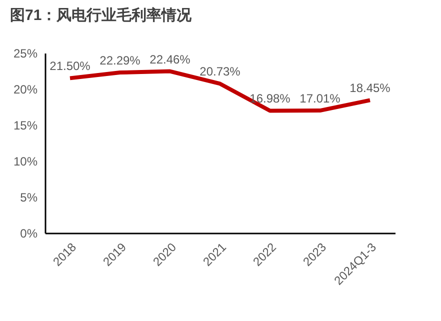 This screenshot has height=321, width=441. Describe the element at coordinates (101, 15) in the screenshot. I see `chart-title: 图71：风电行业毛利率情况` at that location.